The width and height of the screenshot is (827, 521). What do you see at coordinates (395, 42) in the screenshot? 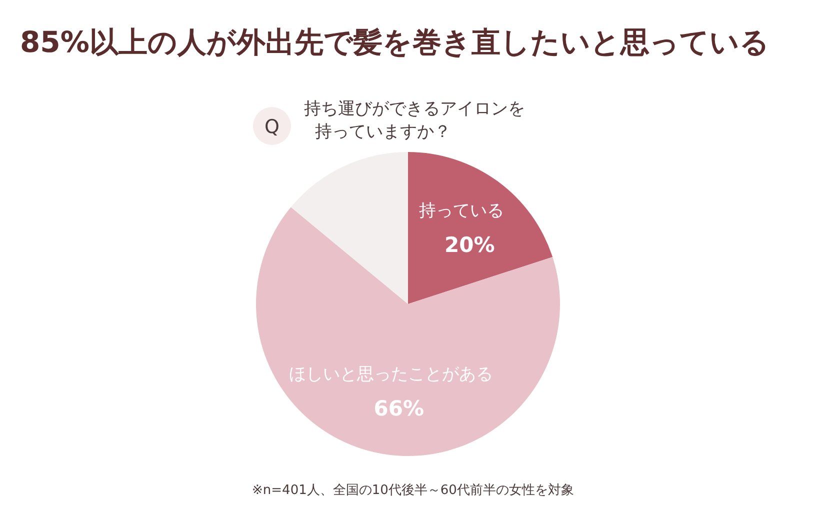
I see `chart-title: 85%以上の人が外出先で髪を巻き直したいと思っている` at bounding box center [395, 42].